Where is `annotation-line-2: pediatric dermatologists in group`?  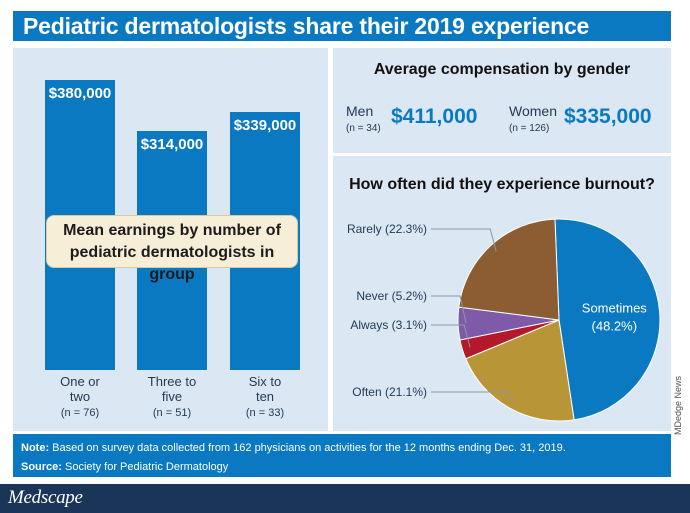 annotation-line-2: pediatric dermatologists in group is located at coordinates (172, 263).